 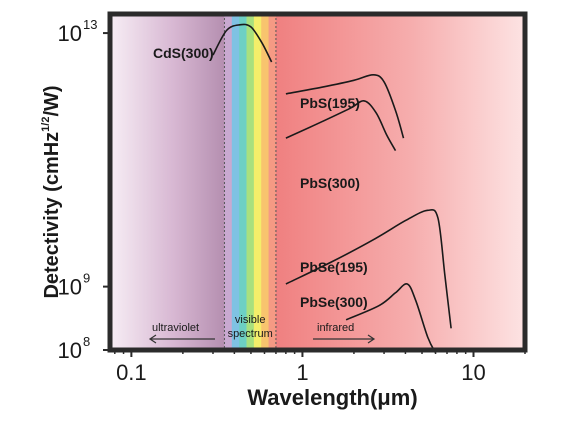 I want to click on x-axis: 0.1 1 10, so click(x=320, y=367).